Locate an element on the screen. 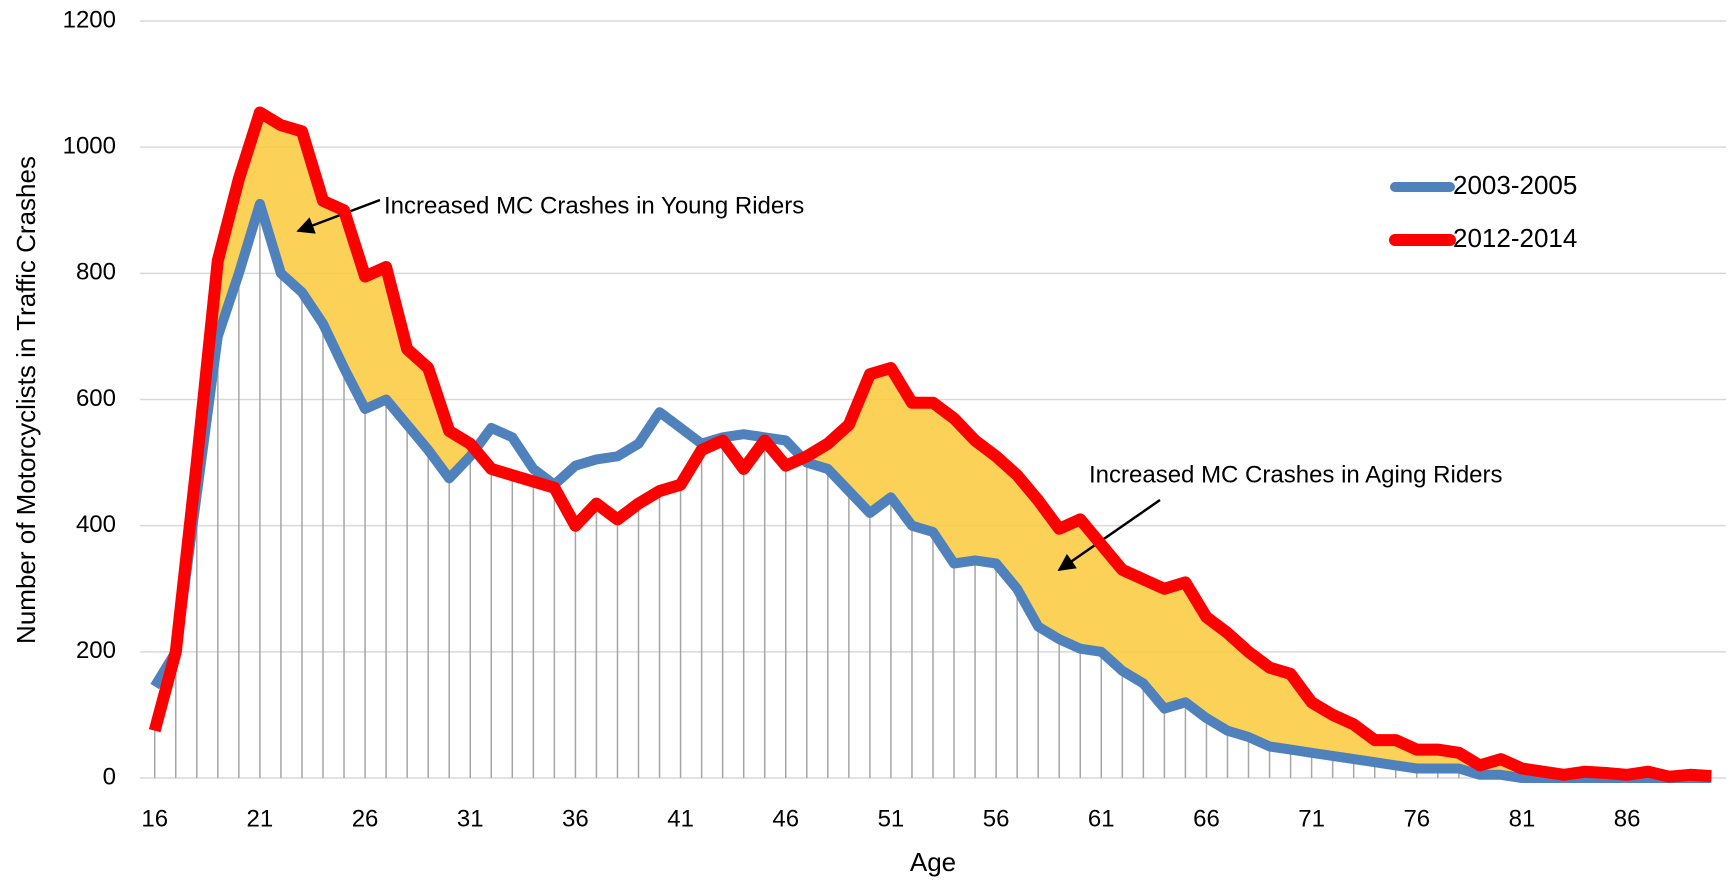  x-tick-label: 31 is located at coordinates (470, 818).